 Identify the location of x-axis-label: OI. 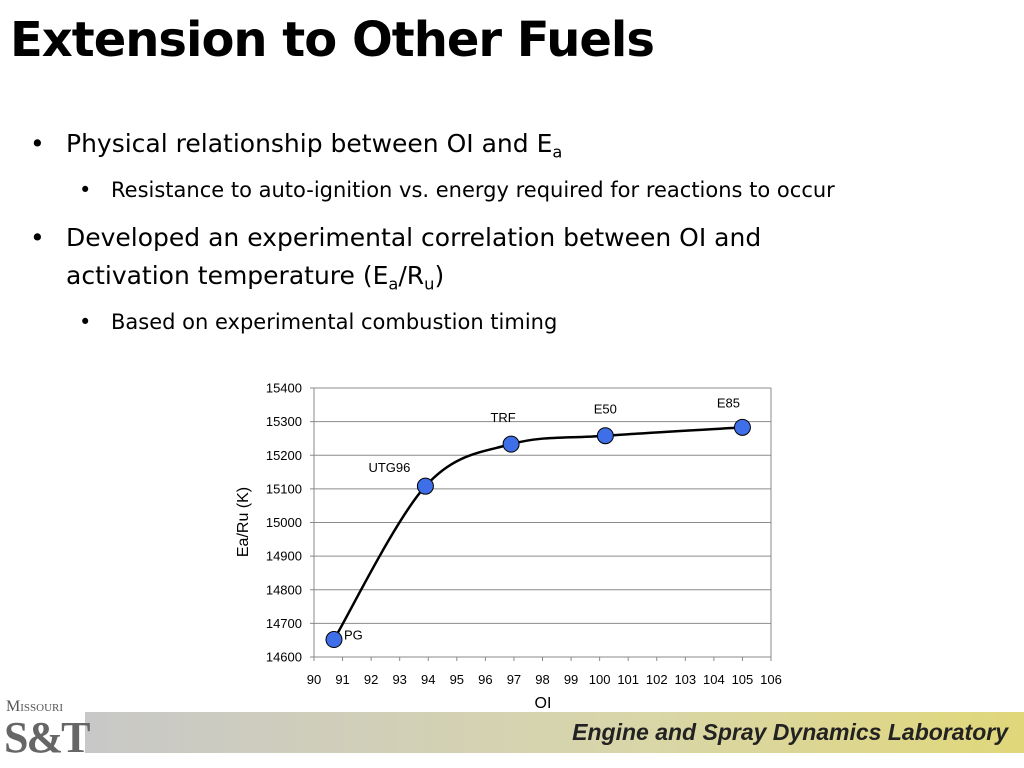
(543, 703).